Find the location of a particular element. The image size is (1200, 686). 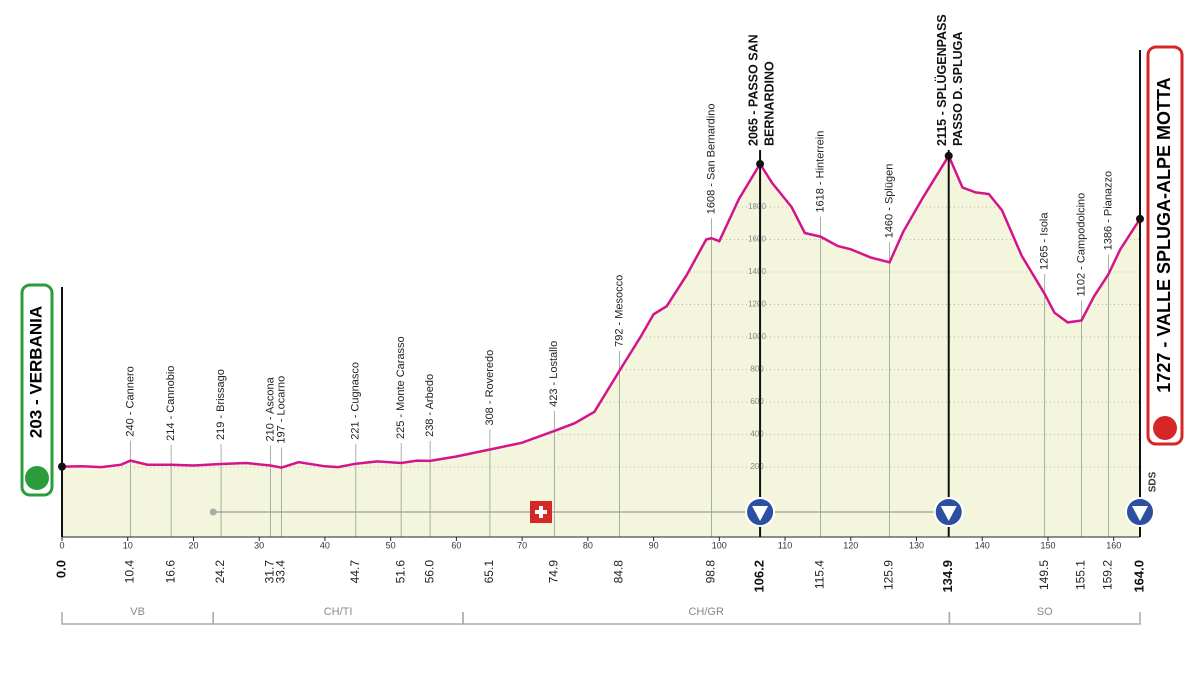

waypoint-km: 31.7 is located at coordinates (270, 572).